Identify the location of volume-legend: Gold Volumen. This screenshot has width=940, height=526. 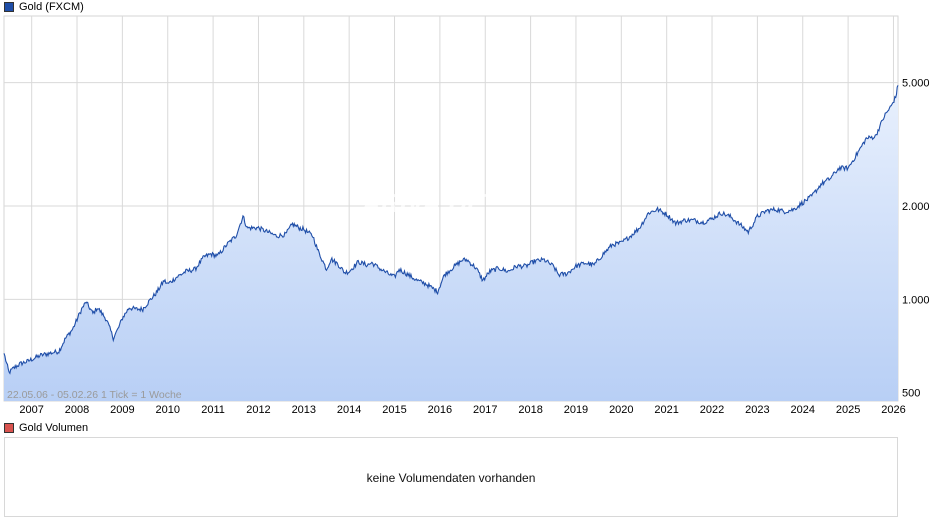
(46, 428).